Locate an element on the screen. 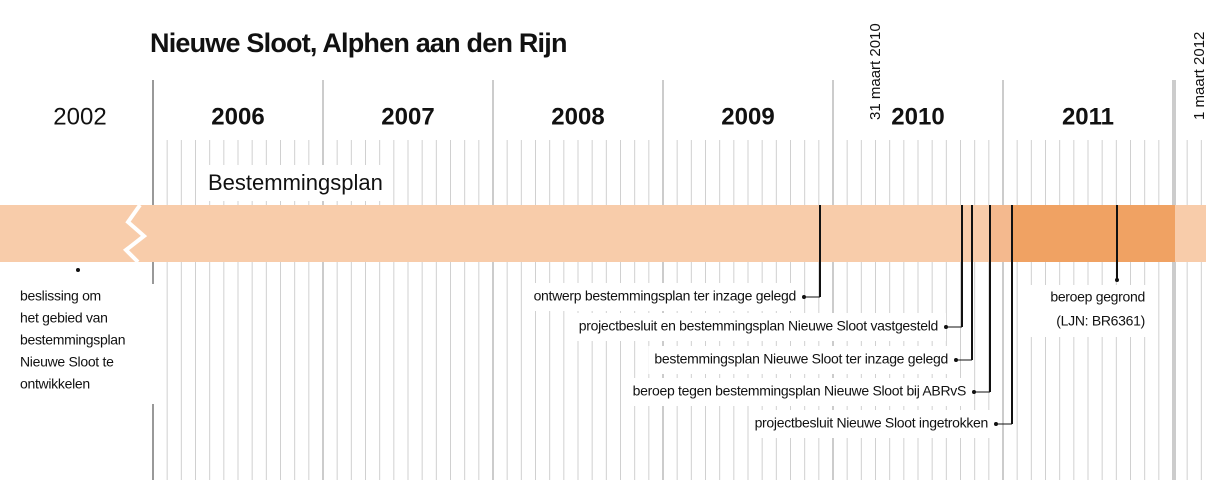 The width and height of the screenshot is (1206, 480). event-text: projectbesluit Nieuwe Sloot ingetrokken is located at coordinates (871, 423).